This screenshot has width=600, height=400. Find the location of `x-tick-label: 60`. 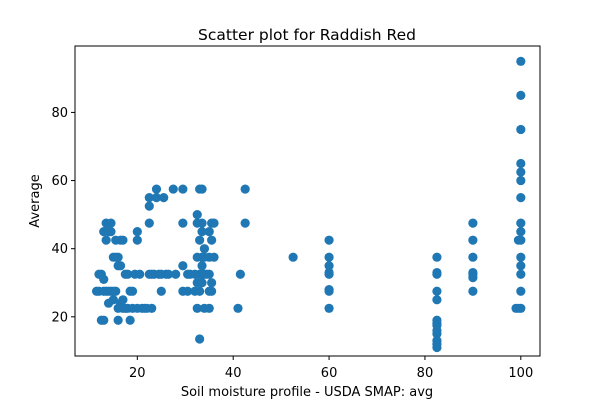

x-tick-label: 60 is located at coordinates (329, 373).